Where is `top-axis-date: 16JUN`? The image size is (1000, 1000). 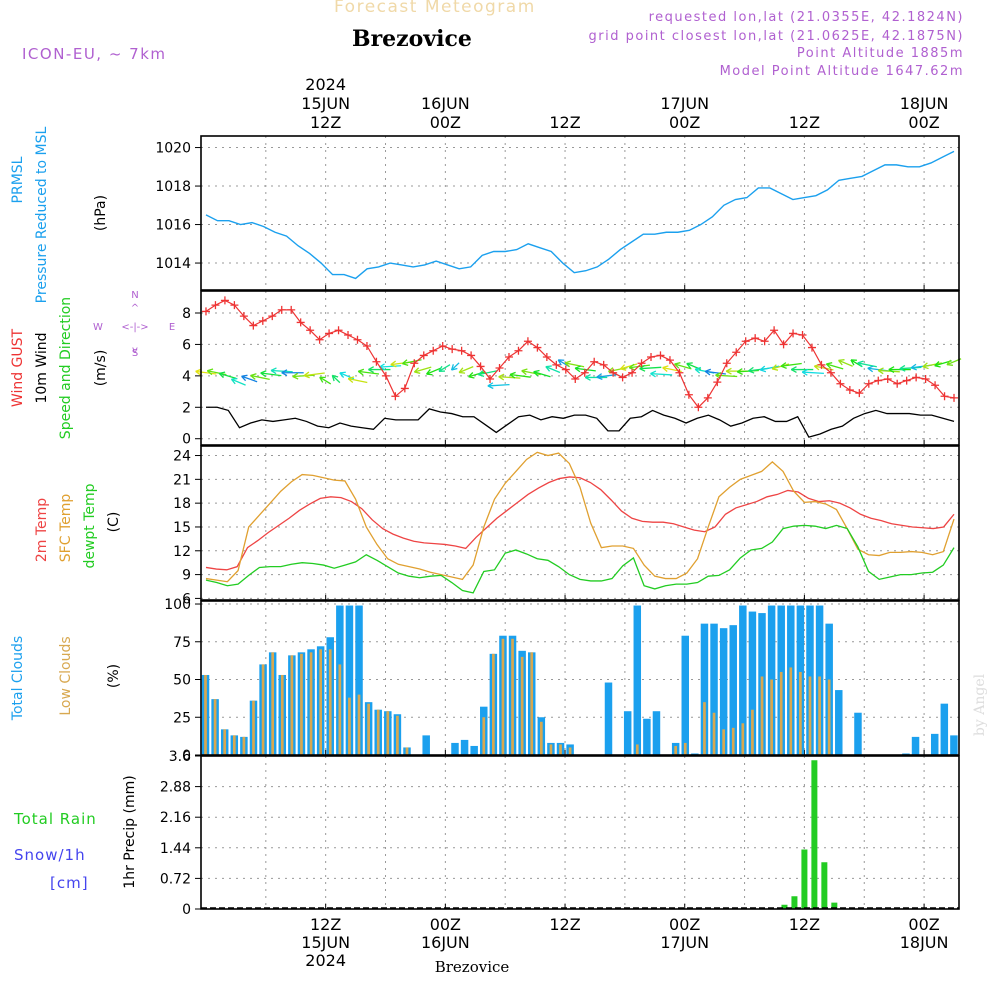 top-axis-date: 16JUN is located at coordinates (445, 103).